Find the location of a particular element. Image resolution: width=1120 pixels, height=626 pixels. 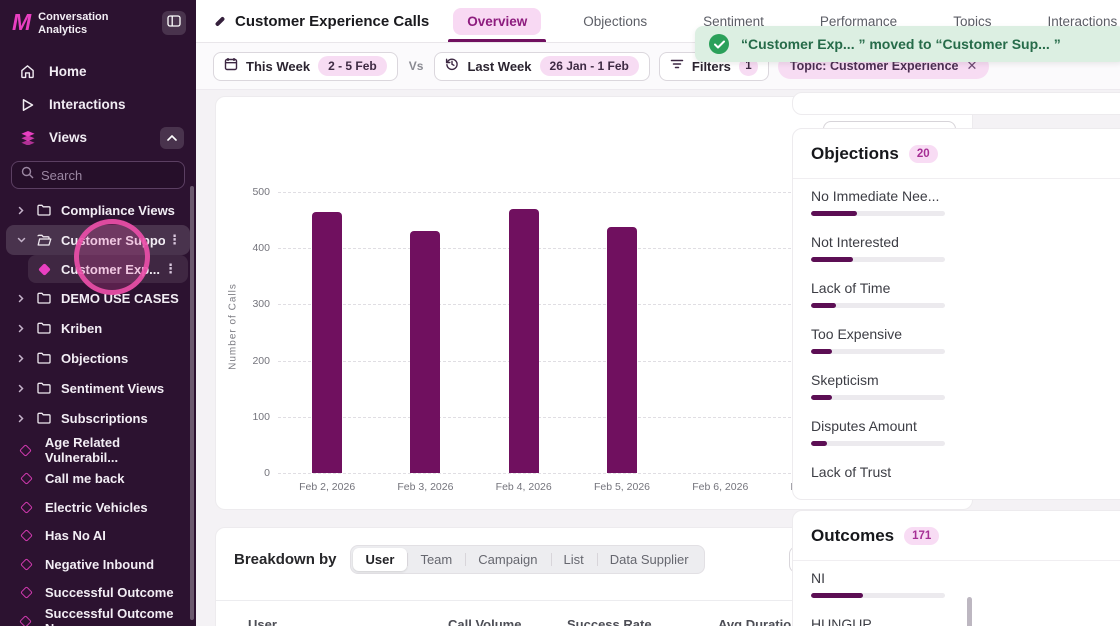

tree-item-kriben: Kriben is located at coordinates (98, 328).